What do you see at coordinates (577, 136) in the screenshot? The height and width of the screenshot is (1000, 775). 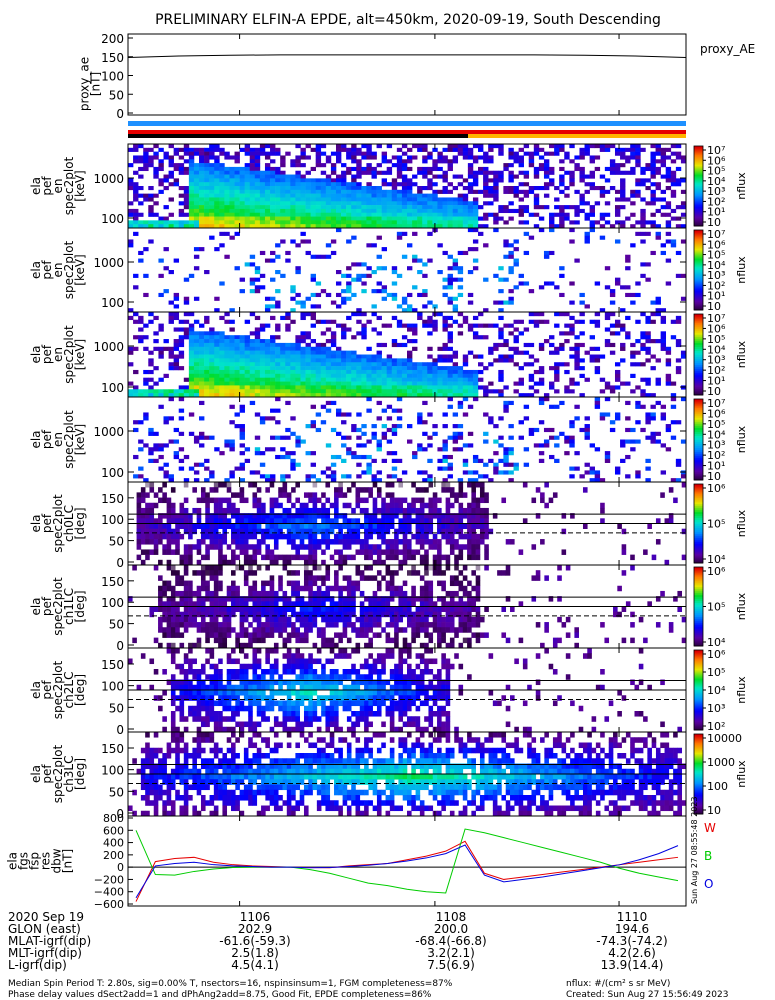 I see `status-bar-yellow` at bounding box center [577, 136].